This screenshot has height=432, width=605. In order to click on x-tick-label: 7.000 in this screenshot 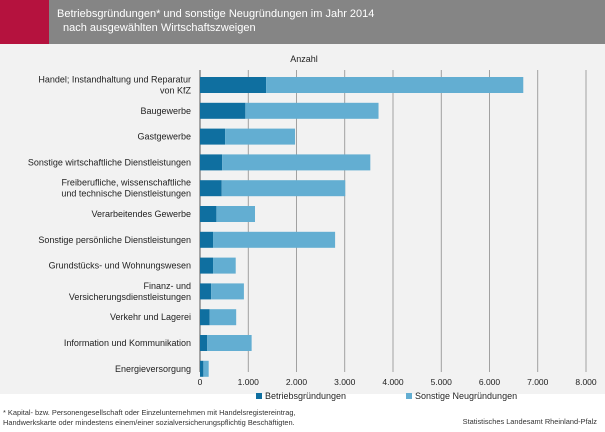, I will do `click(538, 382)`.